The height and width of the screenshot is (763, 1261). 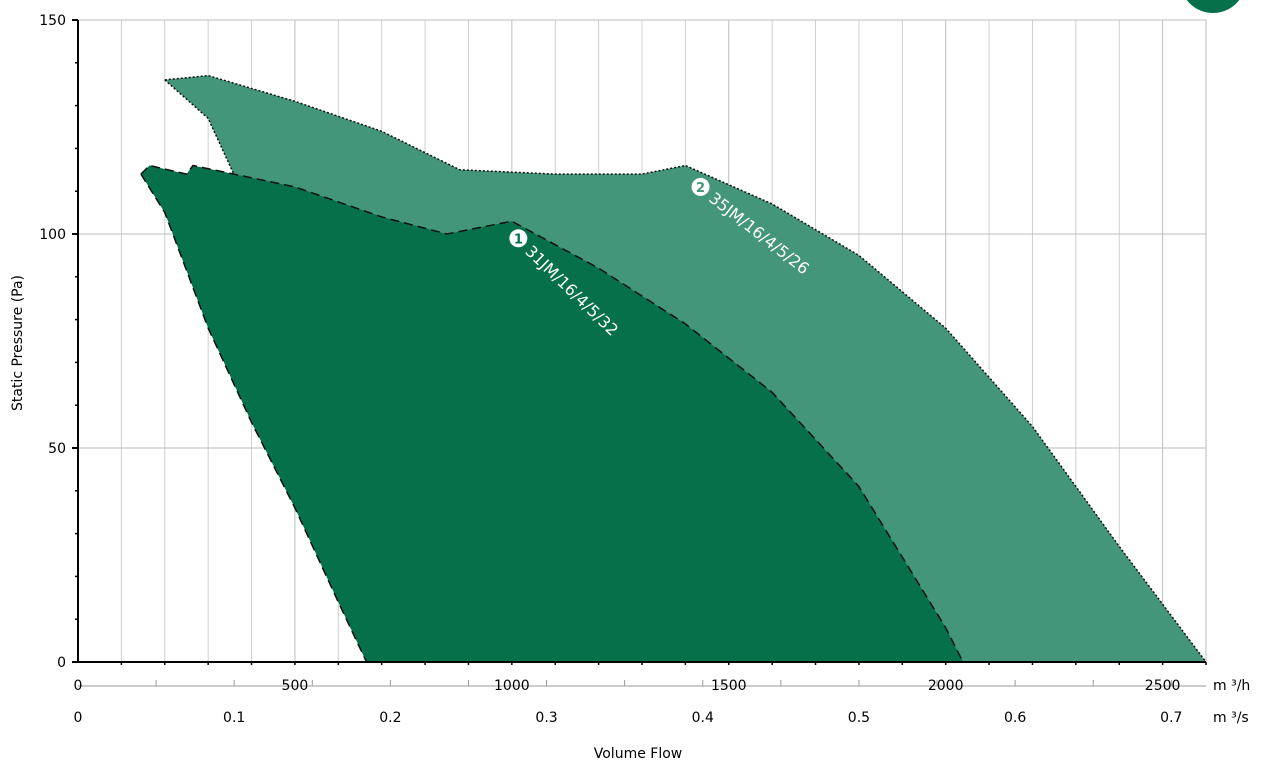 What do you see at coordinates (1213, 6) in the screenshot?
I see `brand-logo-corner` at bounding box center [1213, 6].